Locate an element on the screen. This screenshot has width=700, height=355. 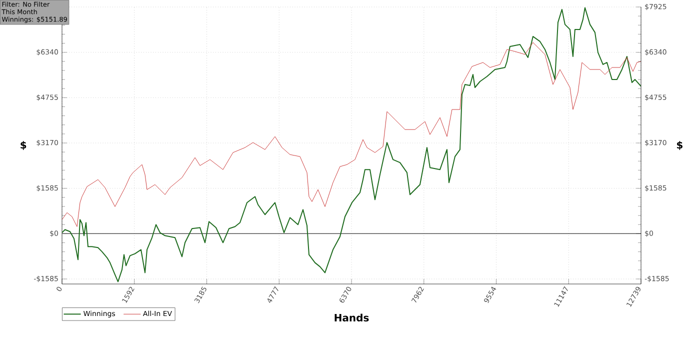
x-axis-title: Hands is located at coordinates (351, 318).